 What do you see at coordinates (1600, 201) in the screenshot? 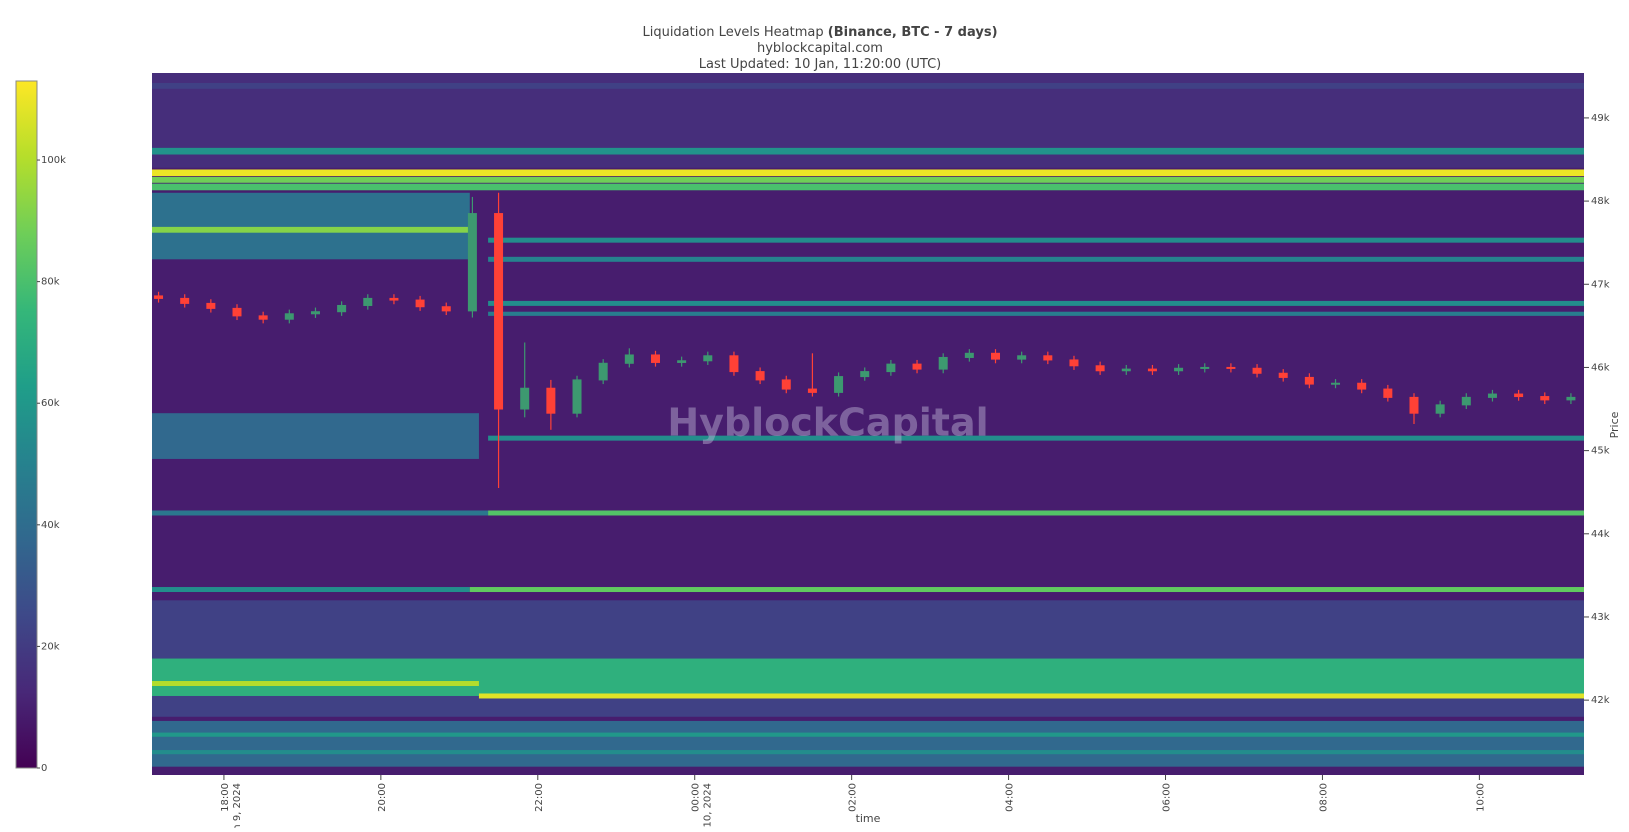
I see `y-tick-label: 48k` at bounding box center [1600, 201].